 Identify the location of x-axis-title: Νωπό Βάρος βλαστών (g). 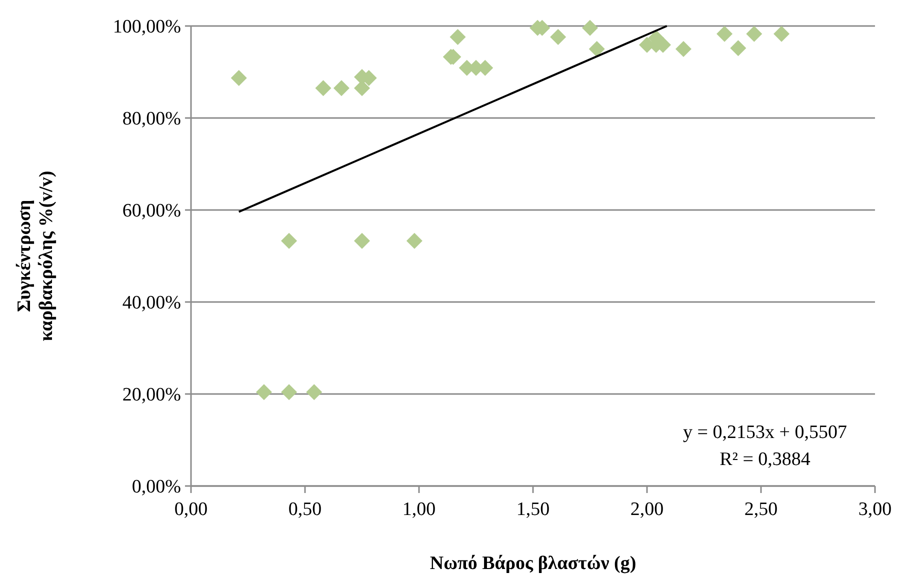
(533, 563).